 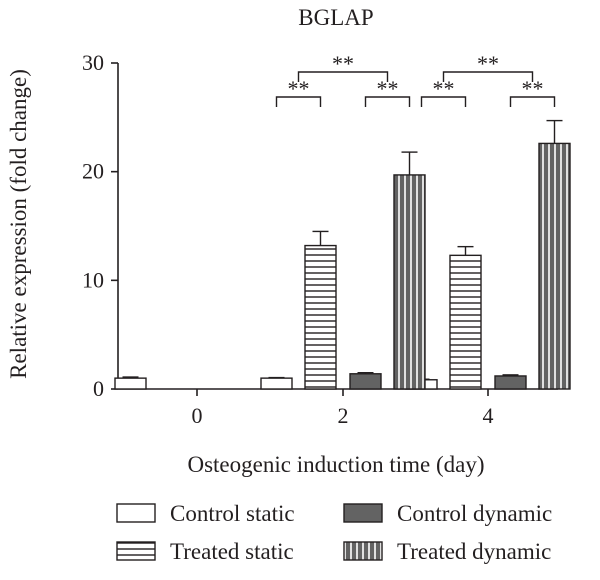 I want to click on legend-label: Treated dynamic, so click(x=474, y=551).